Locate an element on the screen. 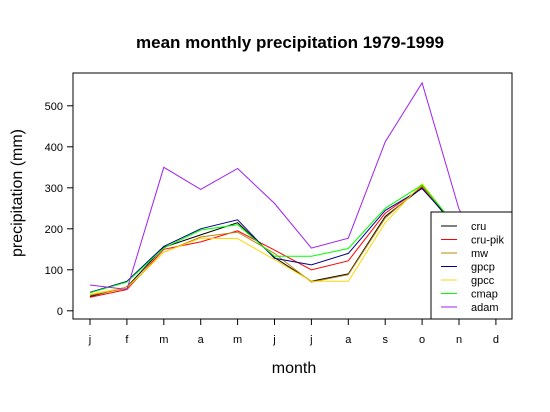 Image resolution: width=550 pixels, height=412 pixels. chart-title: mean monthly precipitation 1979-1999 is located at coordinates (290, 42).